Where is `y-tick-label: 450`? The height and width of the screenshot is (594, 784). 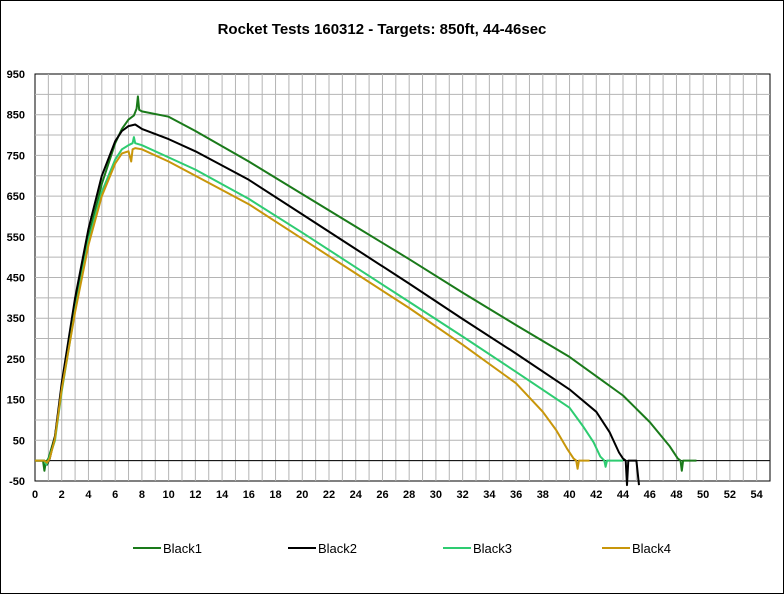
y-tick-label: 450 is located at coordinates (16, 279).